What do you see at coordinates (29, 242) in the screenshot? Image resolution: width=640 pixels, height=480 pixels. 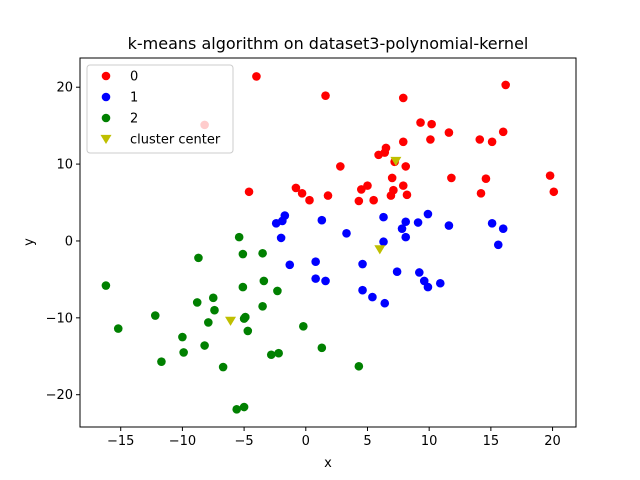 I see `y-axis-label: y` at bounding box center [29, 242].